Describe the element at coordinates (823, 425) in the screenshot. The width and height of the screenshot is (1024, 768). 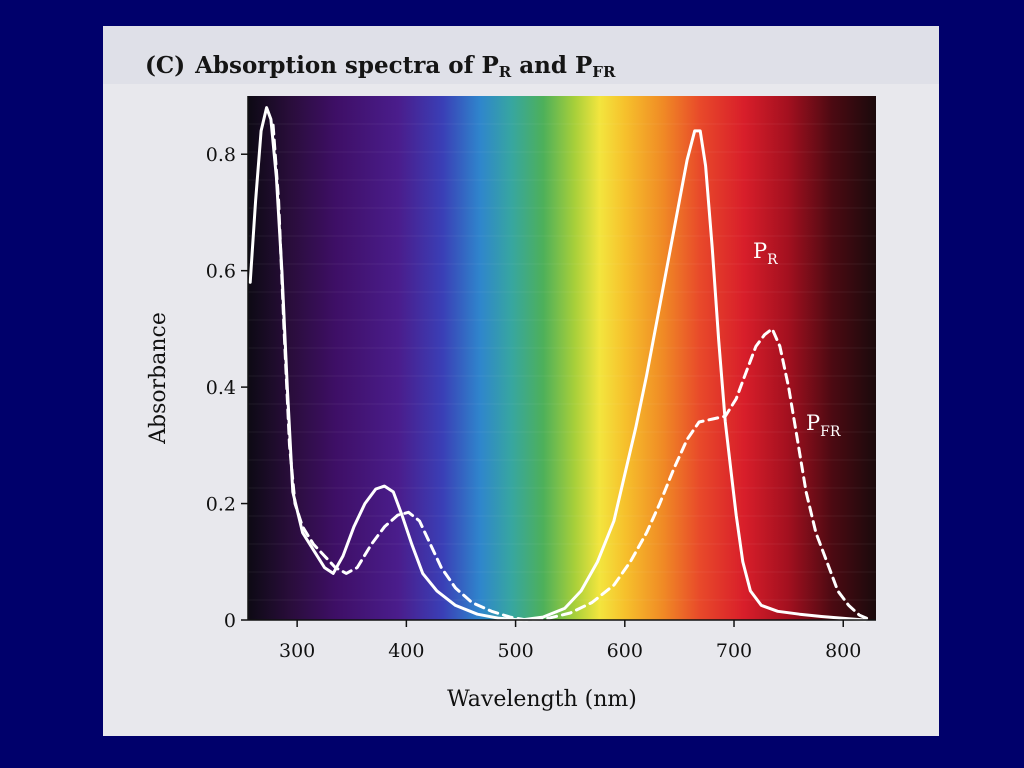
I see `series-label-pfr: PFR` at that location.